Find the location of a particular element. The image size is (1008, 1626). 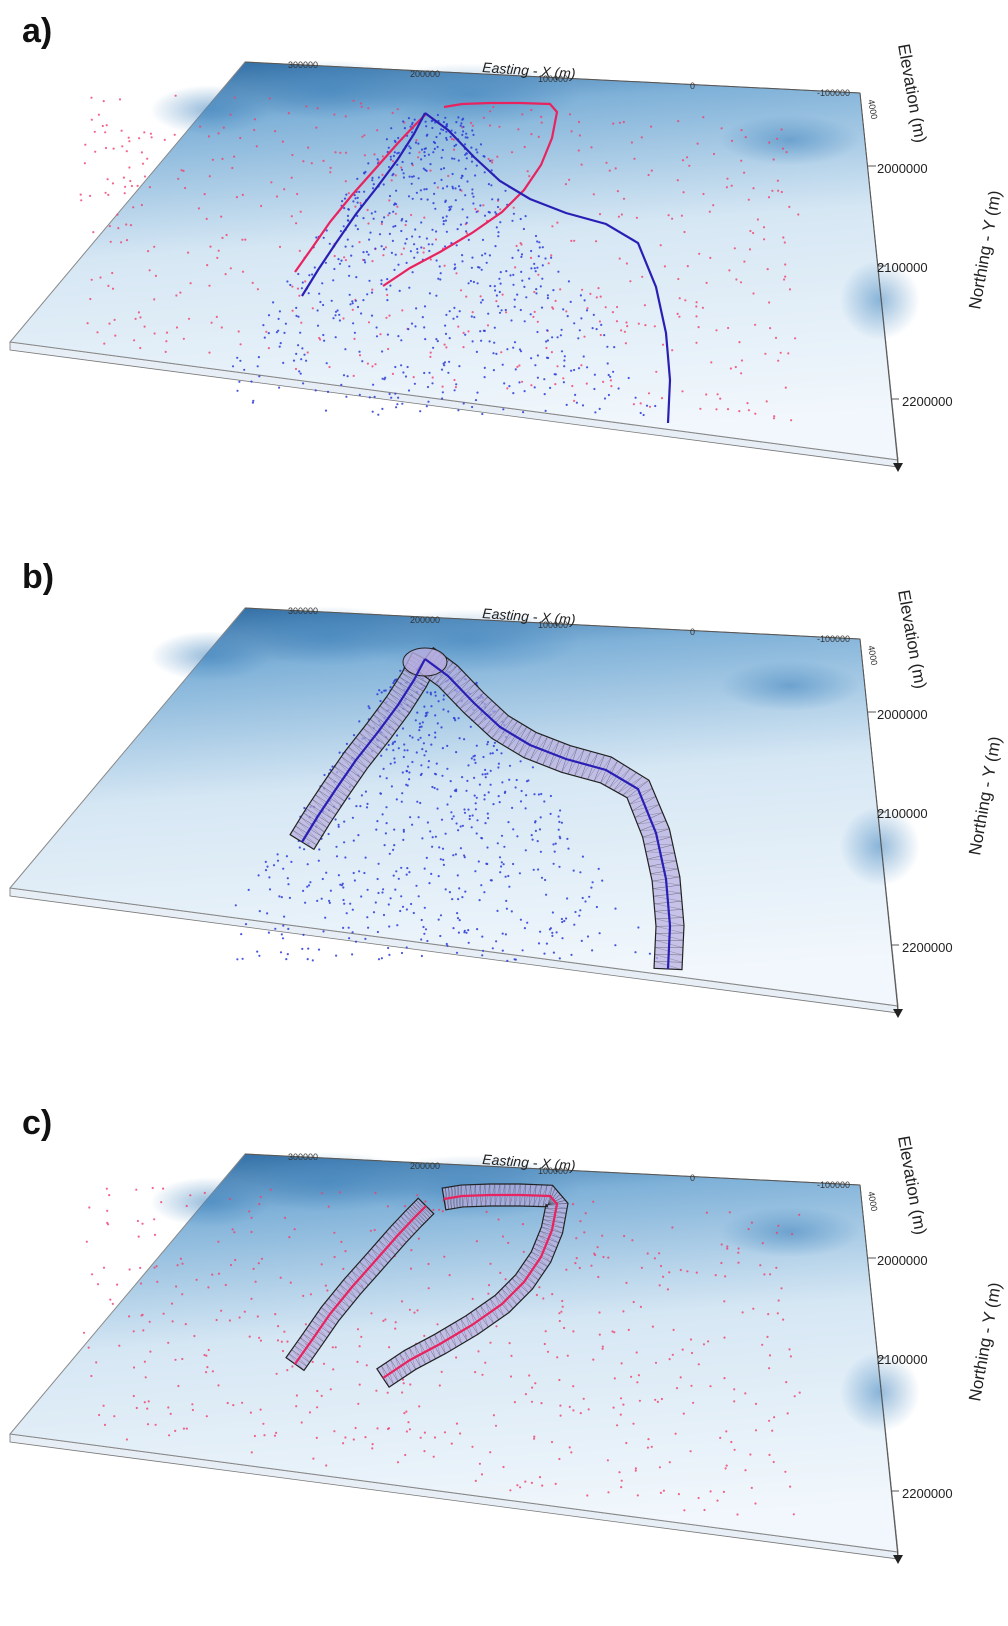

x-tick-5: -100000 is located at coordinates (833, 639).